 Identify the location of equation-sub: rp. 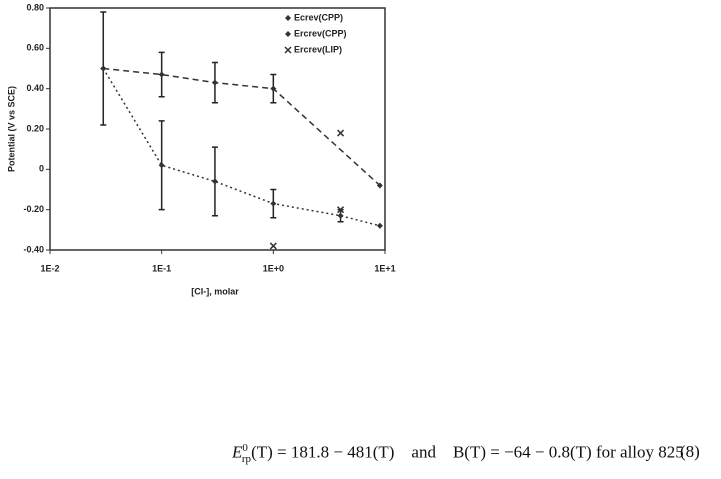
(246, 459).